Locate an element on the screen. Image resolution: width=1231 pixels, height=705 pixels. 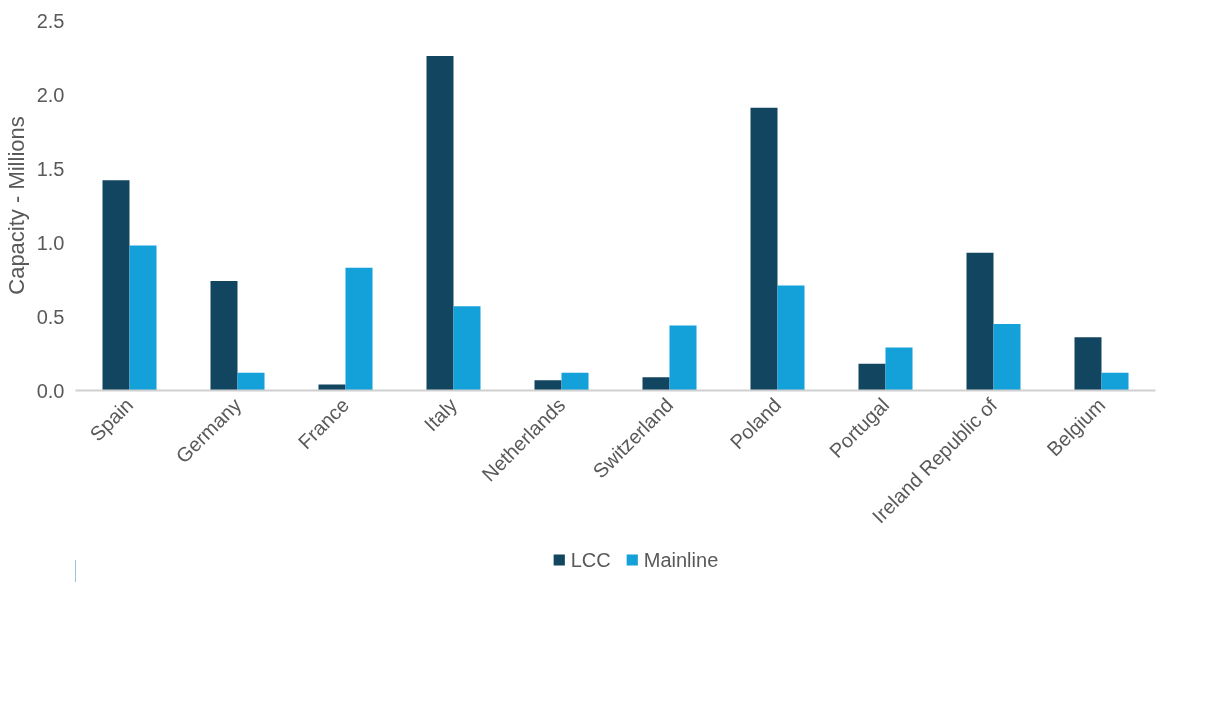
y-tick-label: 0.0 is located at coordinates (50, 390).